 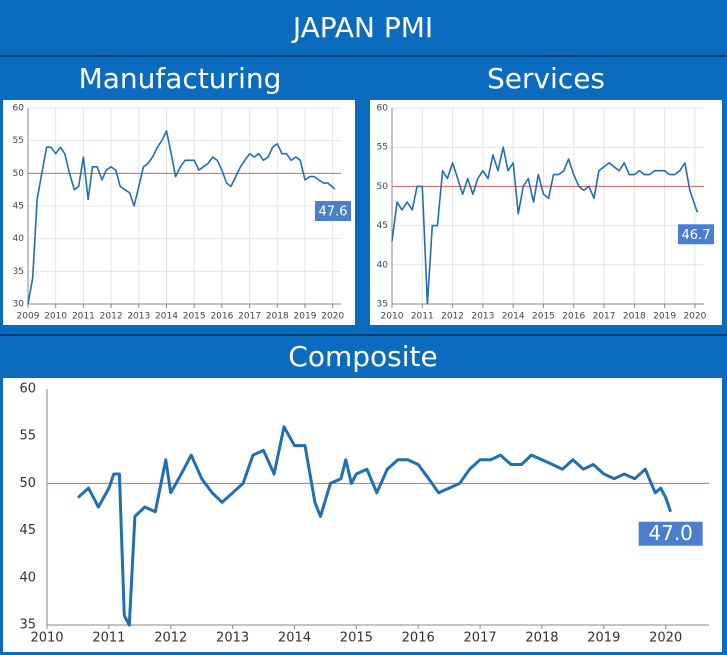 I want to click on page-title: JAPAN PMI, so click(x=362, y=27).